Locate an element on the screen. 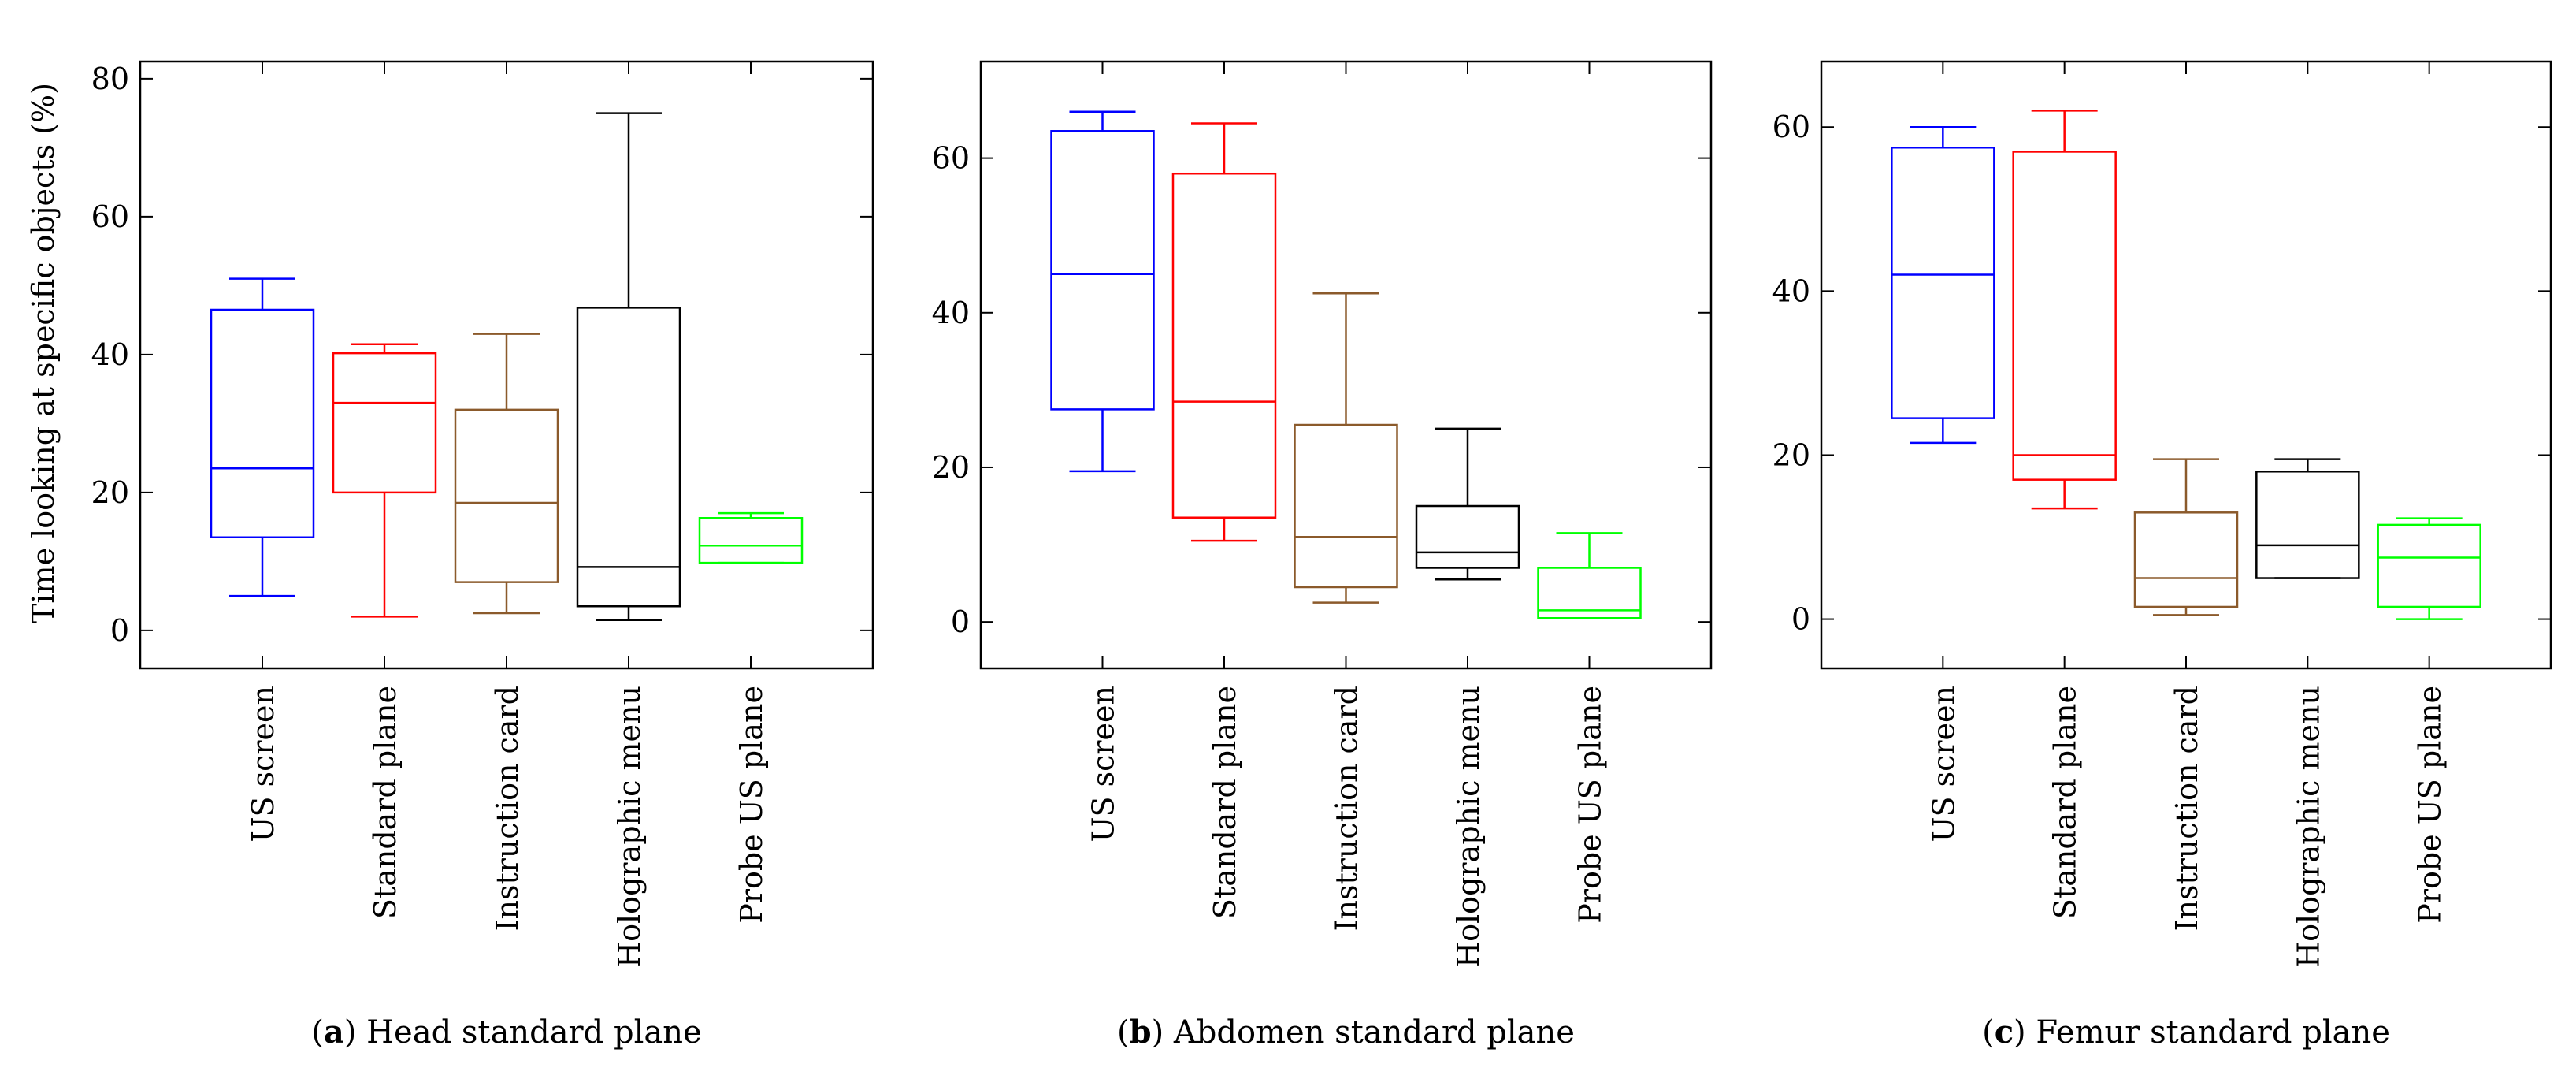 The height and width of the screenshot is (1075, 2576). y-tick-label: 80 is located at coordinates (110, 78).